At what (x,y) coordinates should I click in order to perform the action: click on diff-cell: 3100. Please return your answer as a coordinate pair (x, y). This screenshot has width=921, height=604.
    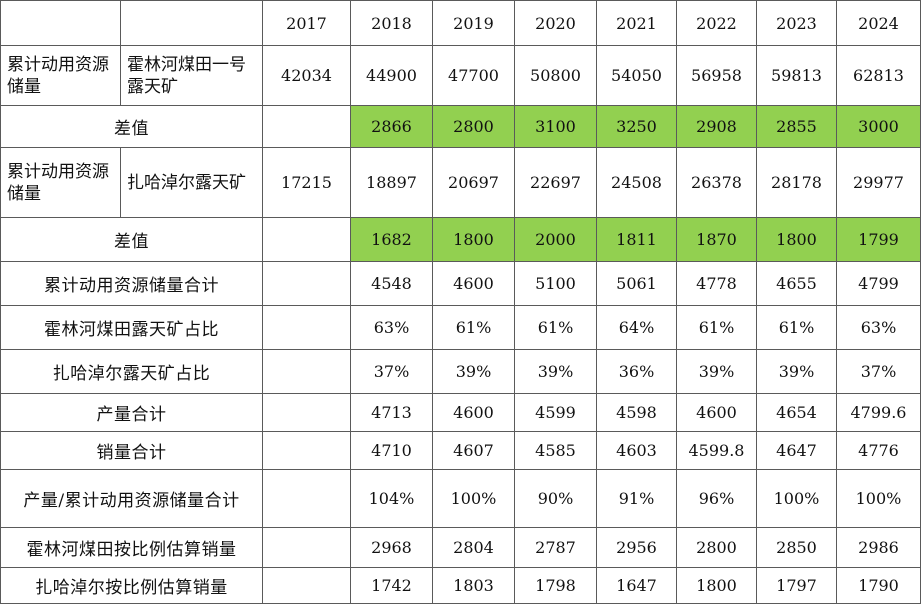
    Looking at the image, I should click on (555, 126).